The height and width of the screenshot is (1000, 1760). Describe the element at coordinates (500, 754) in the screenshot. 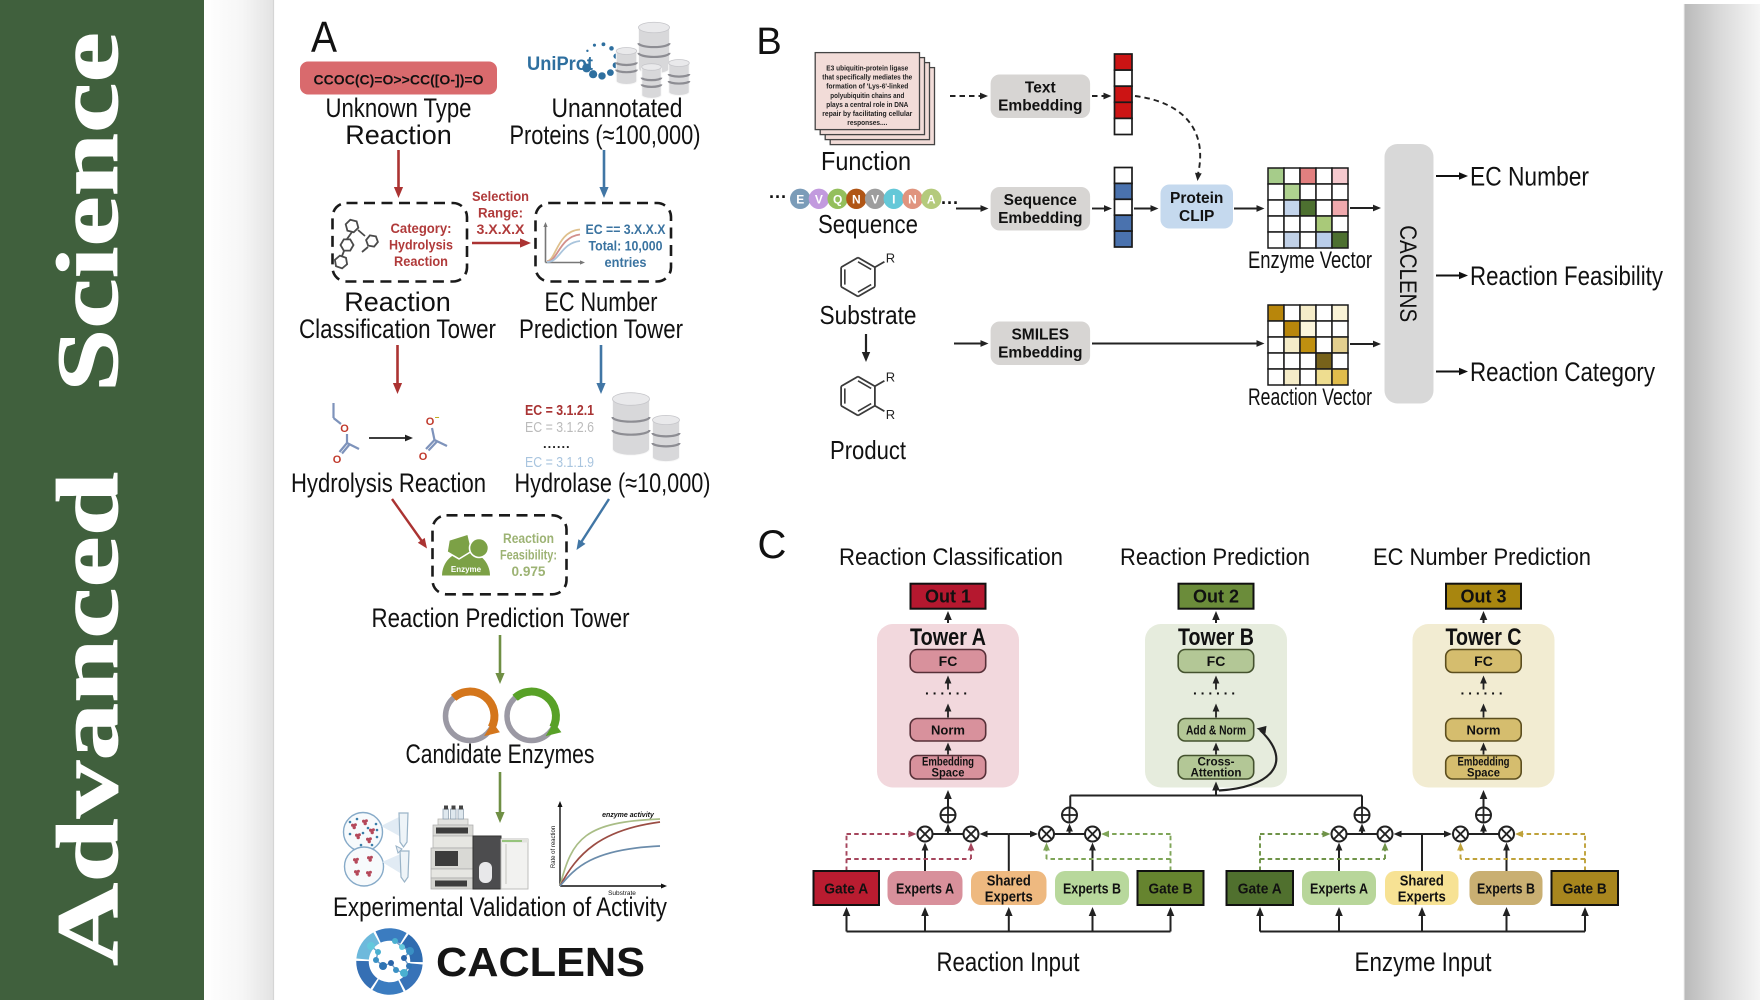

I see `svg-text: Candidate Enzymes` at that location.